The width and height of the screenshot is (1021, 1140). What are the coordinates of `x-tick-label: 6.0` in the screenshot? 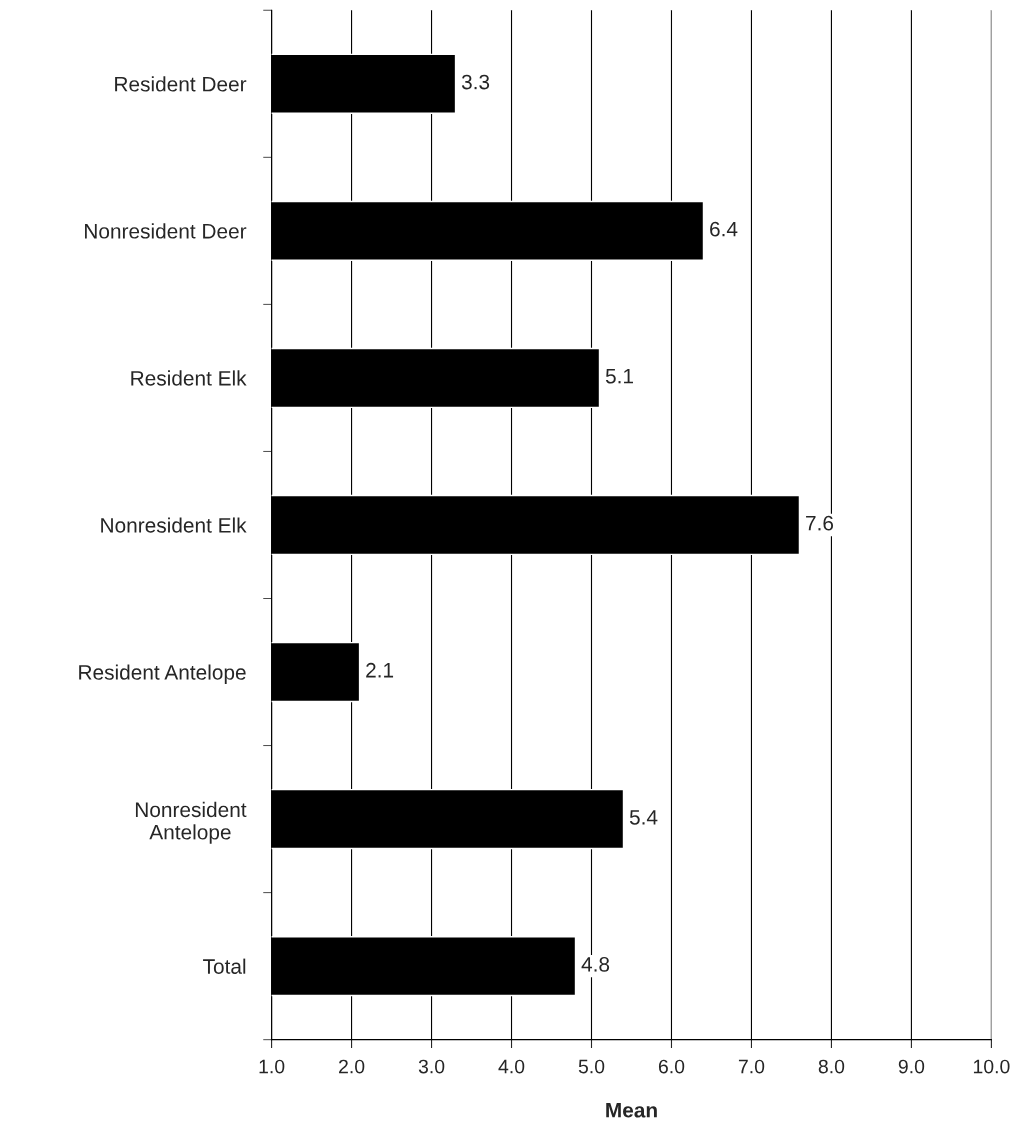 It's located at (671, 1066).